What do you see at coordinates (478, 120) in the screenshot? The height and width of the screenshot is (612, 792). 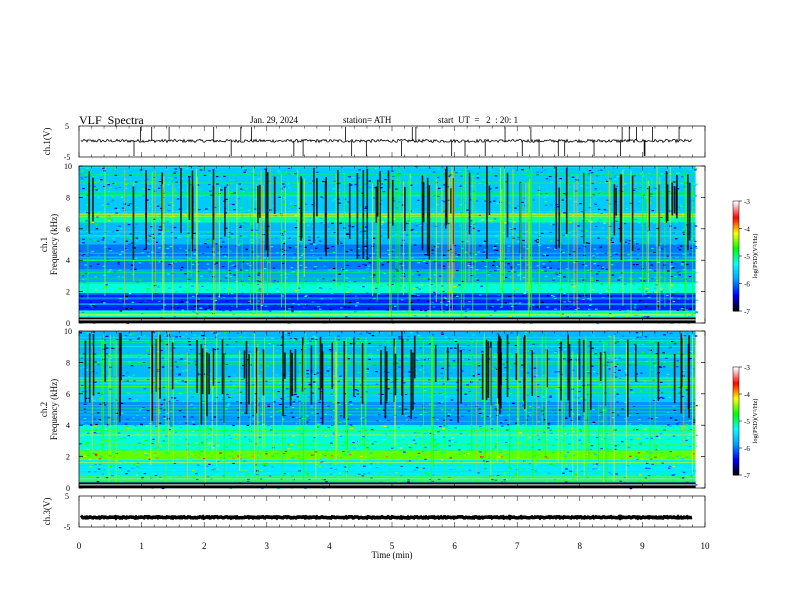 I see `start-time-label: start UT = 2 : 20: 1` at bounding box center [478, 120].